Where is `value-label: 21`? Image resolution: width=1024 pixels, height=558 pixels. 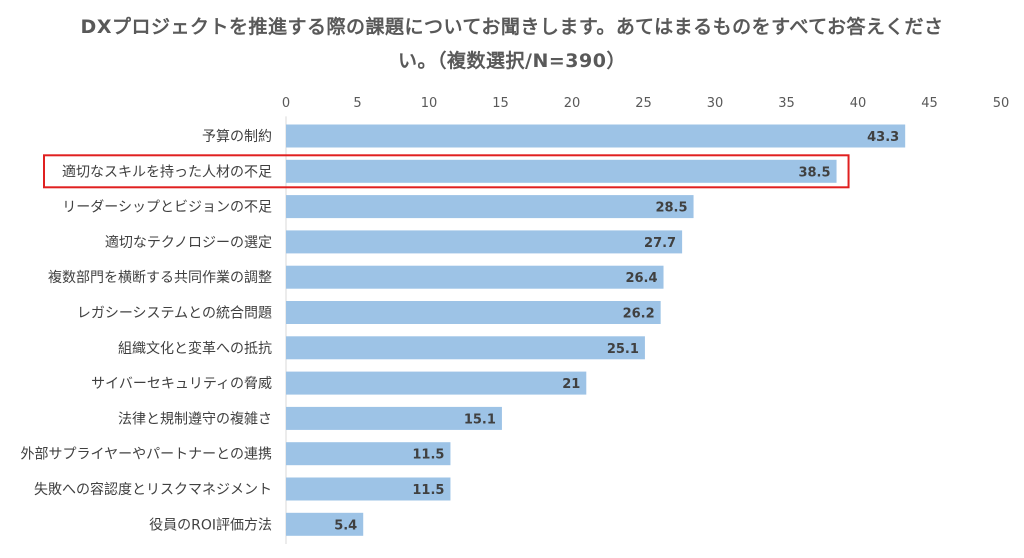 value-label: 21 is located at coordinates (571, 384).